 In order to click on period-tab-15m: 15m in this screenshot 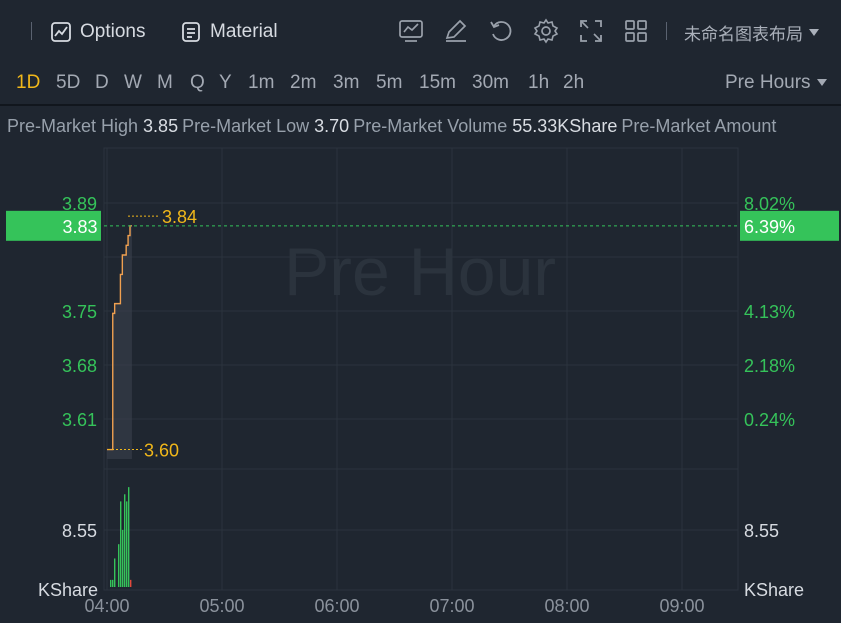, I will do `click(437, 82)`.